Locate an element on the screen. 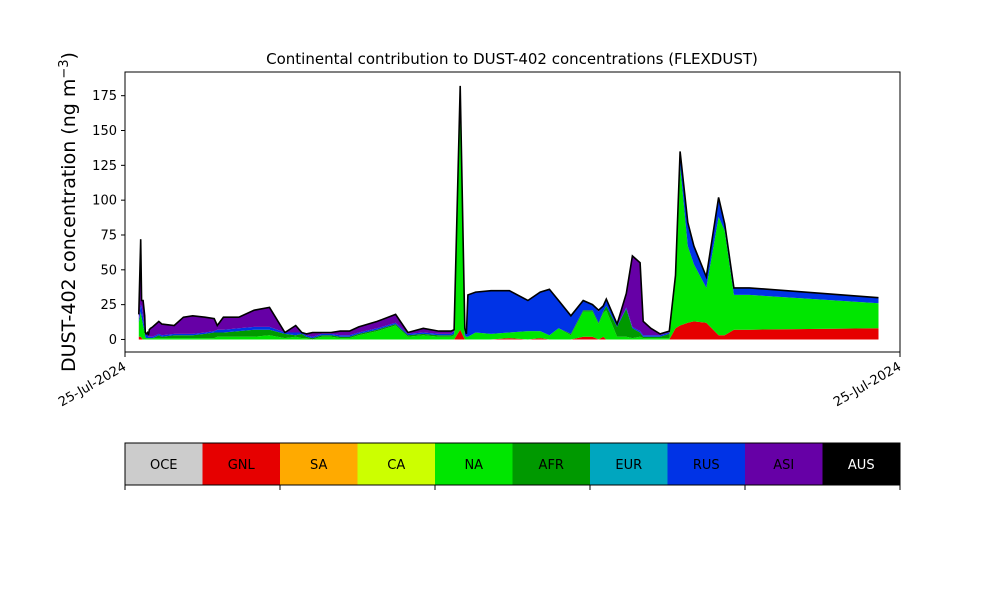  legend-frame is located at coordinates (512, 464).